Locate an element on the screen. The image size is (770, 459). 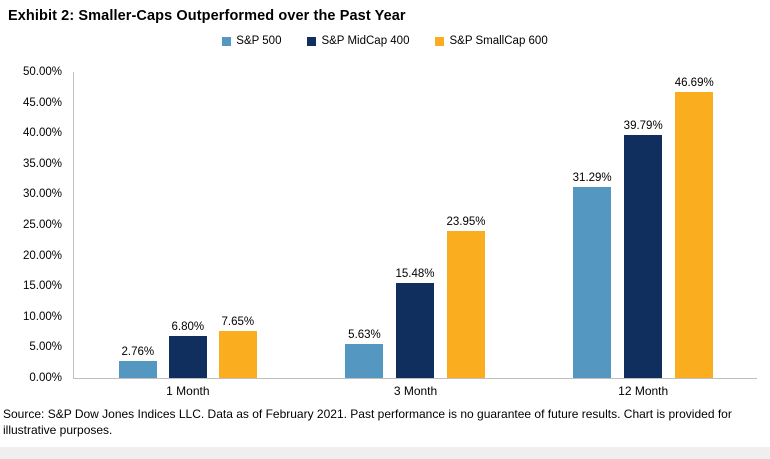
bar-column: 31.29% is located at coordinates (592, 225).